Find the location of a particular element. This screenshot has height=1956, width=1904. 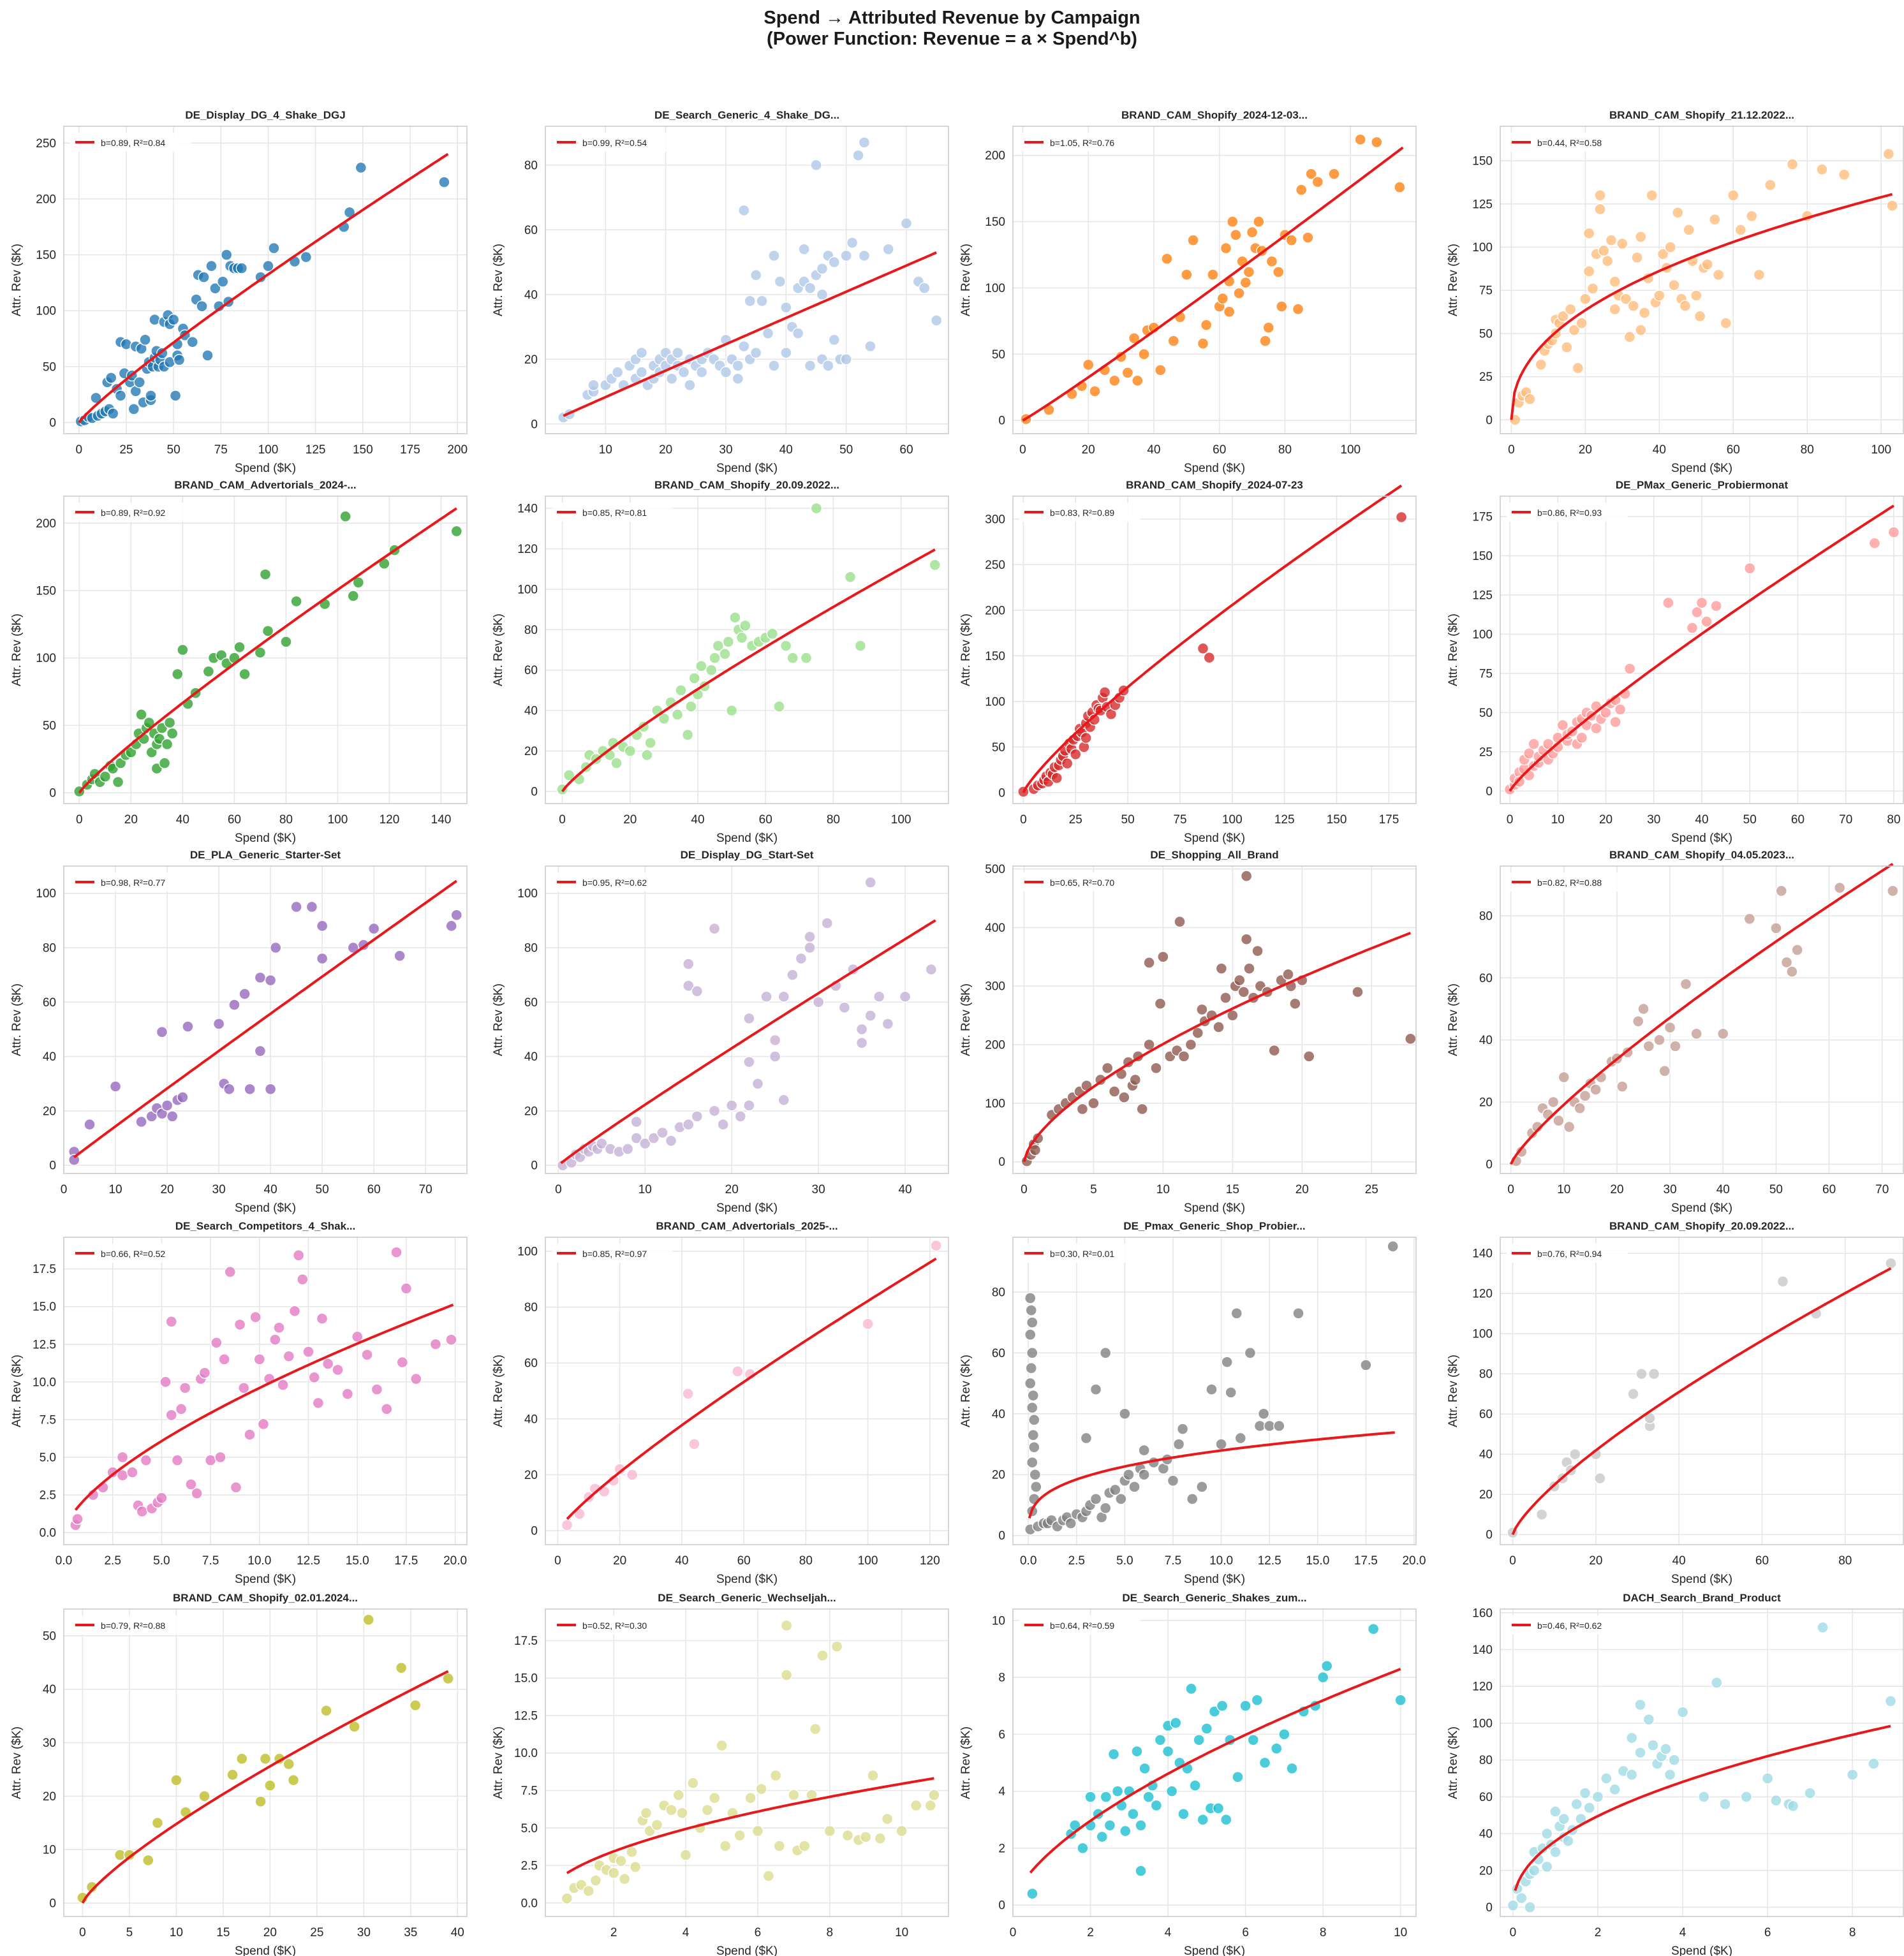

y-tick-label: 2 is located at coordinates (1001, 1848).